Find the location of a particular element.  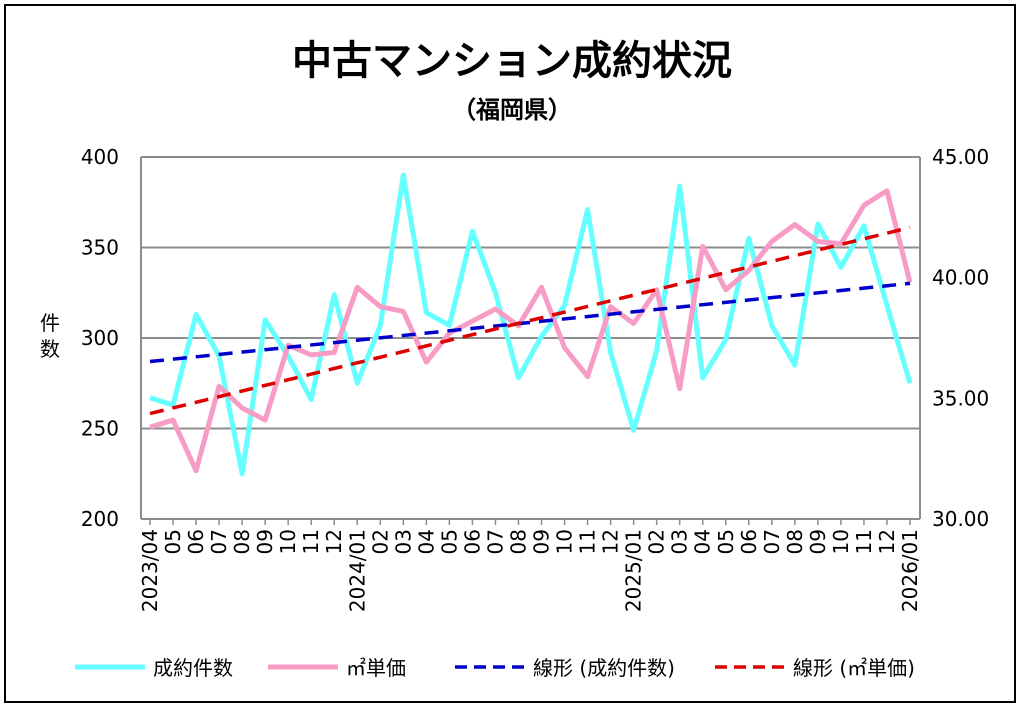

legend-label-1: 成約件数 is located at coordinates (193, 668).